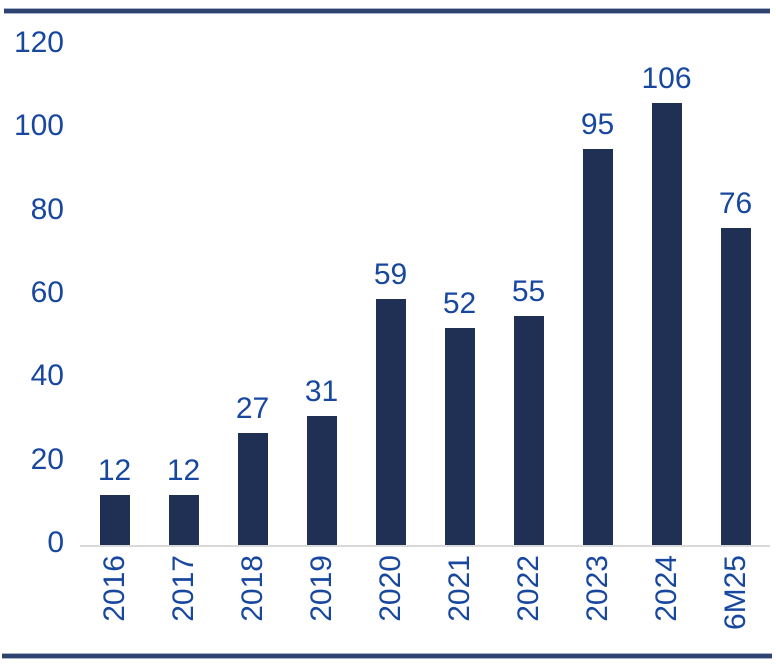 The image size is (776, 669). What do you see at coordinates (321, 295) in the screenshot?
I see `bar-column: 31` at bounding box center [321, 295].